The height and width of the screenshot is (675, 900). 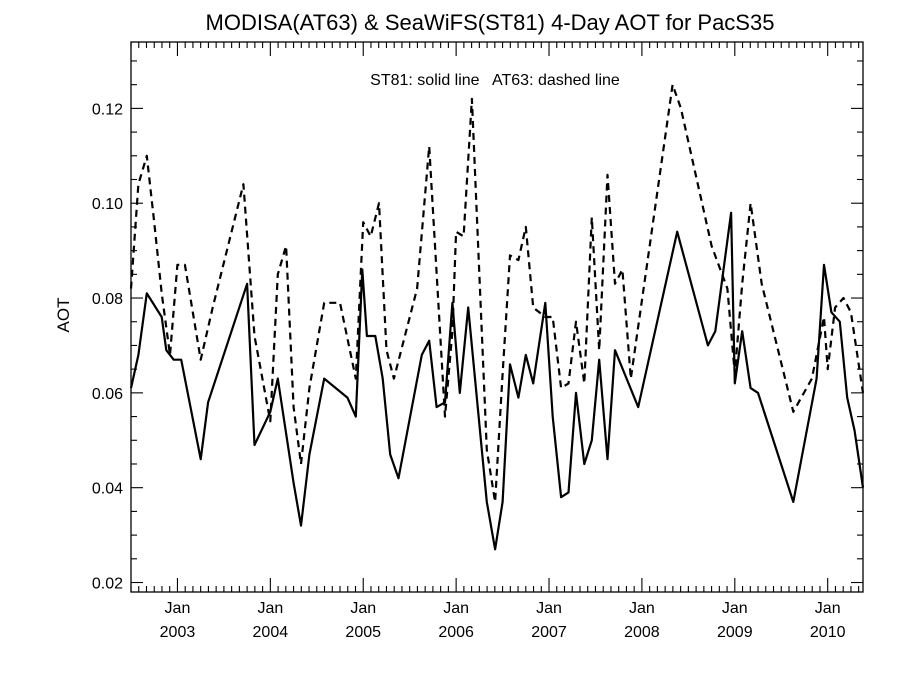 What do you see at coordinates (178, 632) in the screenshot?
I see `x-tick-year-label: 2003` at bounding box center [178, 632].